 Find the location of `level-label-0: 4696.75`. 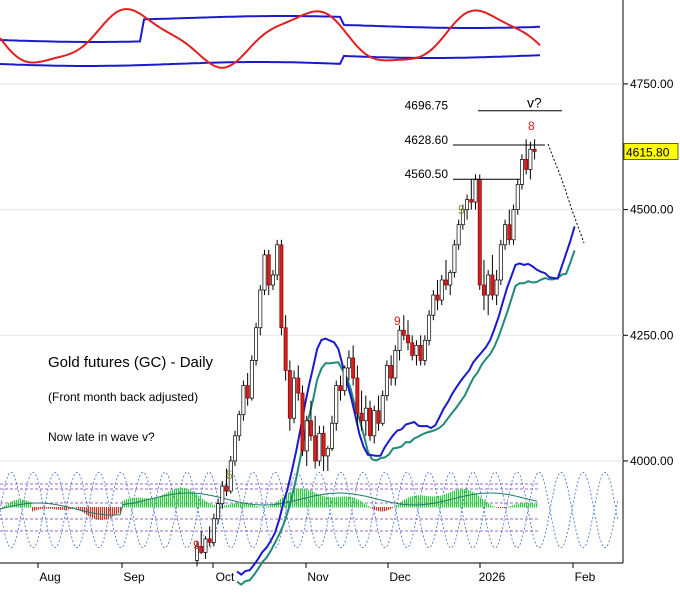

level-label-0: 4696.75 is located at coordinates (427, 106).